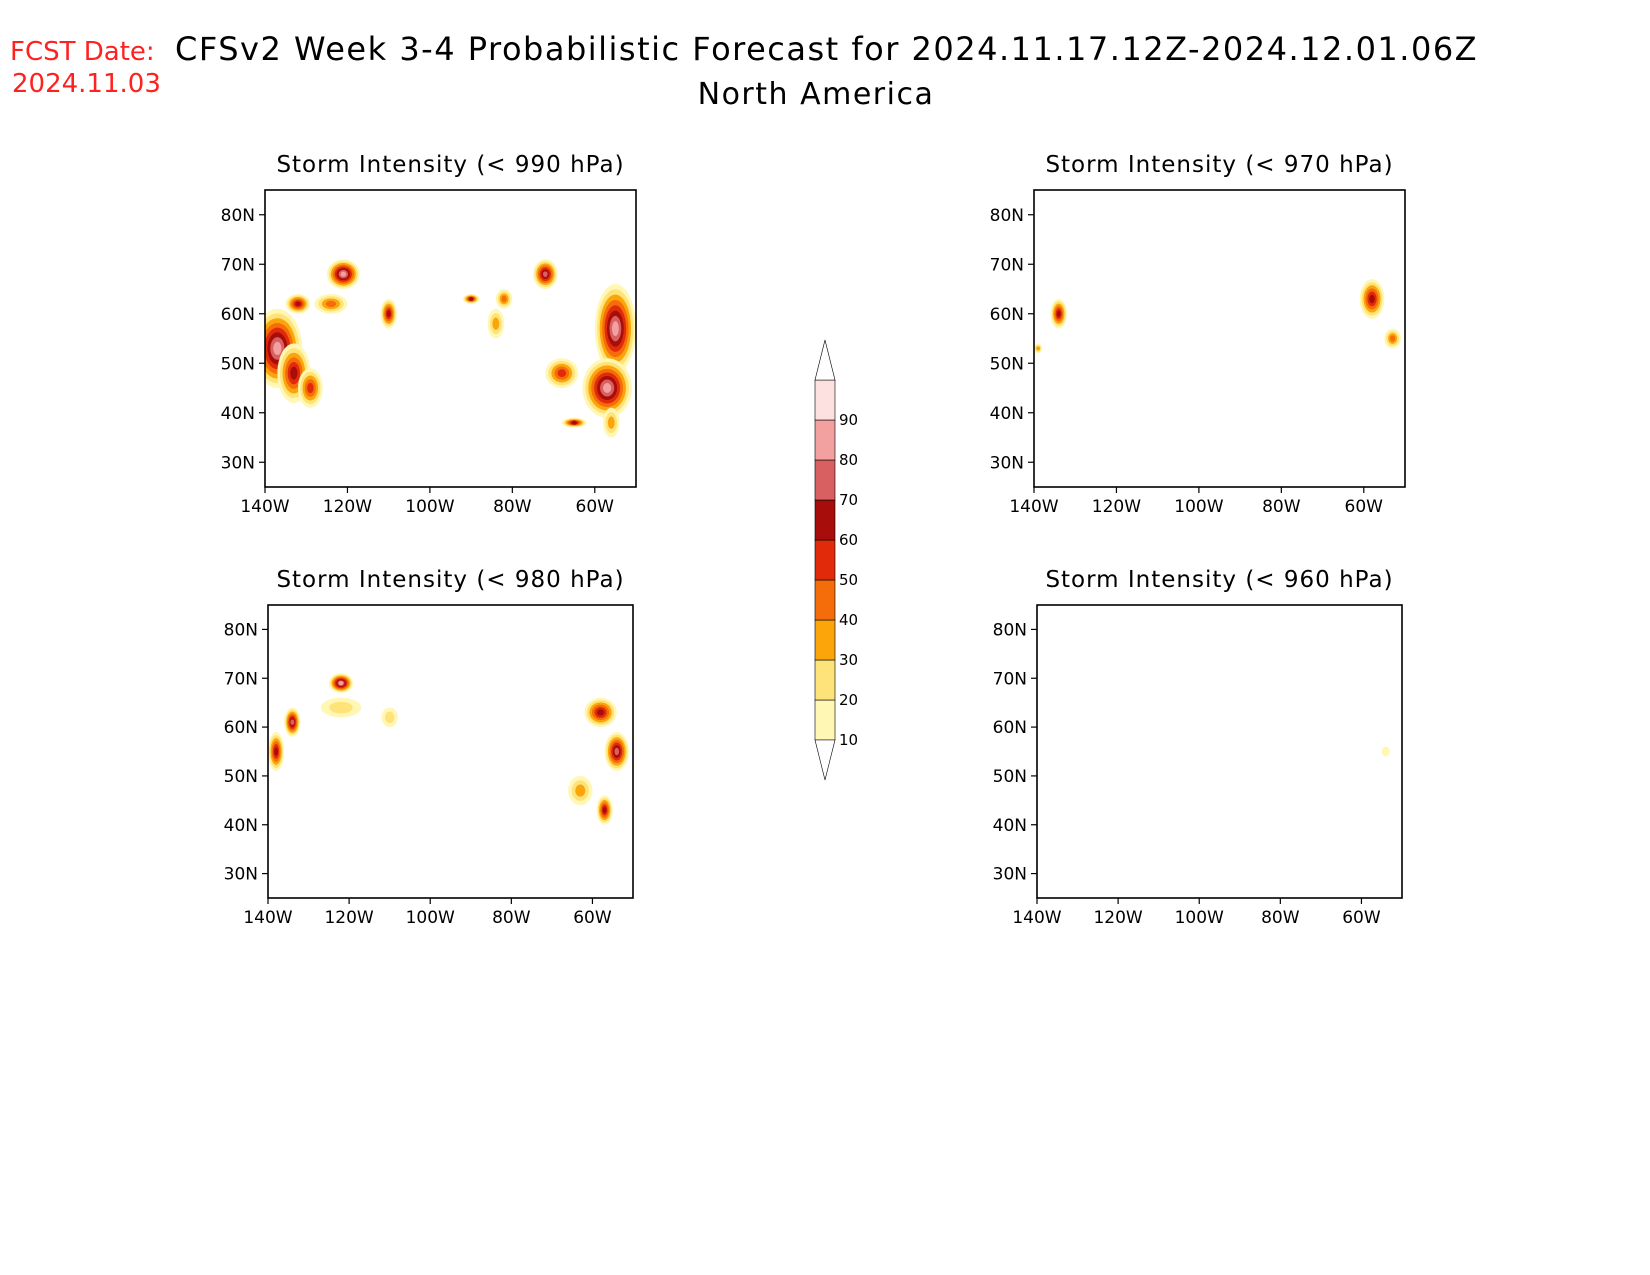  Describe the element at coordinates (848, 700) in the screenshot. I see `colorbar-label: 20` at that location.